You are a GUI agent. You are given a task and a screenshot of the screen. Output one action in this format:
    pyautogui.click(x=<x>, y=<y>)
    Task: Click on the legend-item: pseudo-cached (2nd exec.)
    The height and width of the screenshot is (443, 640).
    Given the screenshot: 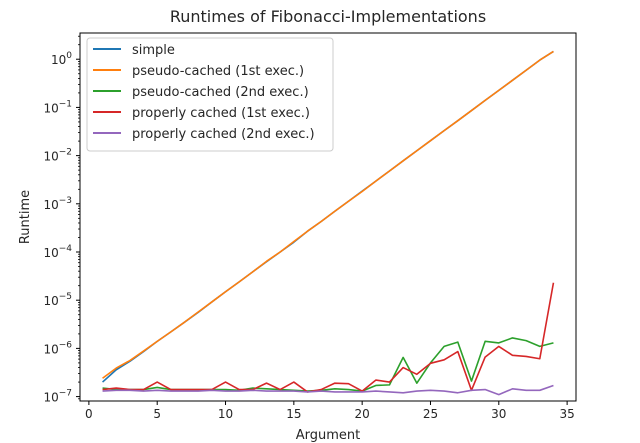 What is the action you would take?
    pyautogui.click(x=201, y=92)
    